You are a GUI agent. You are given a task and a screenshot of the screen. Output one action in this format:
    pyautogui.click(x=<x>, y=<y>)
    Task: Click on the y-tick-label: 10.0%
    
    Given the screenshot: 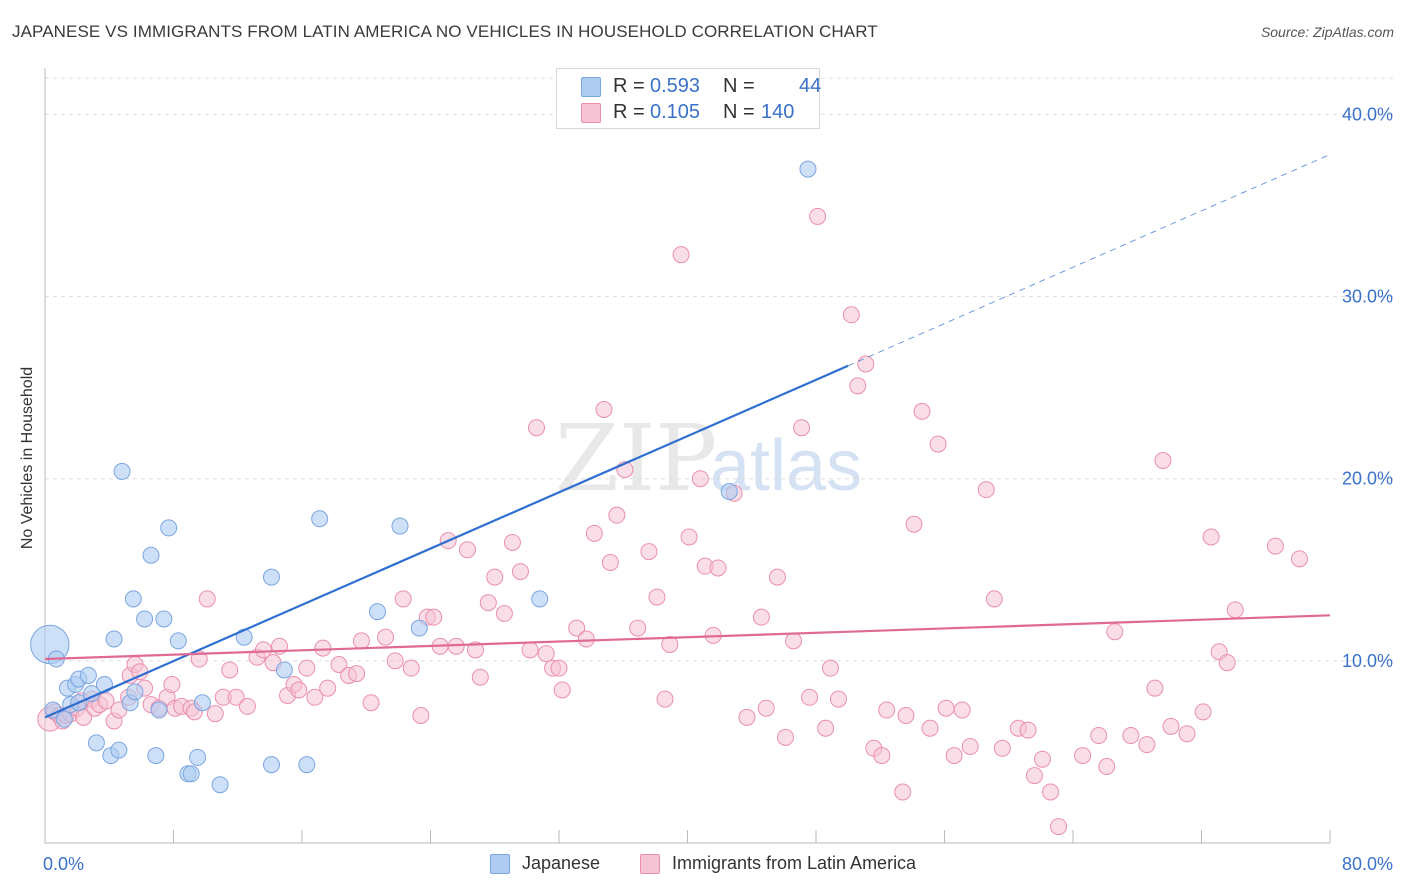 What is the action you would take?
    pyautogui.click(x=1367, y=661)
    